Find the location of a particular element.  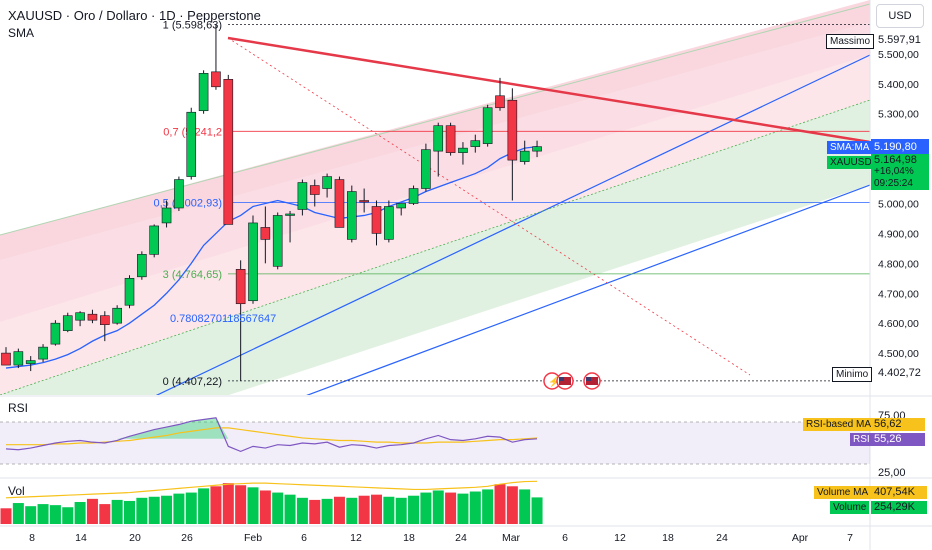

volume-pane-label: Vol is located at coordinates (16, 491).